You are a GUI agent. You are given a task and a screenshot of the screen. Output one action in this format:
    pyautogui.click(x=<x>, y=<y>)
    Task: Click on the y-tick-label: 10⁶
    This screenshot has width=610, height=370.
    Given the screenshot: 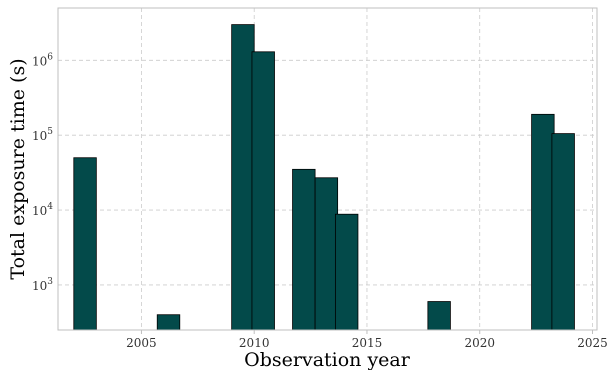 What is the action you would take?
    pyautogui.click(x=42, y=60)
    